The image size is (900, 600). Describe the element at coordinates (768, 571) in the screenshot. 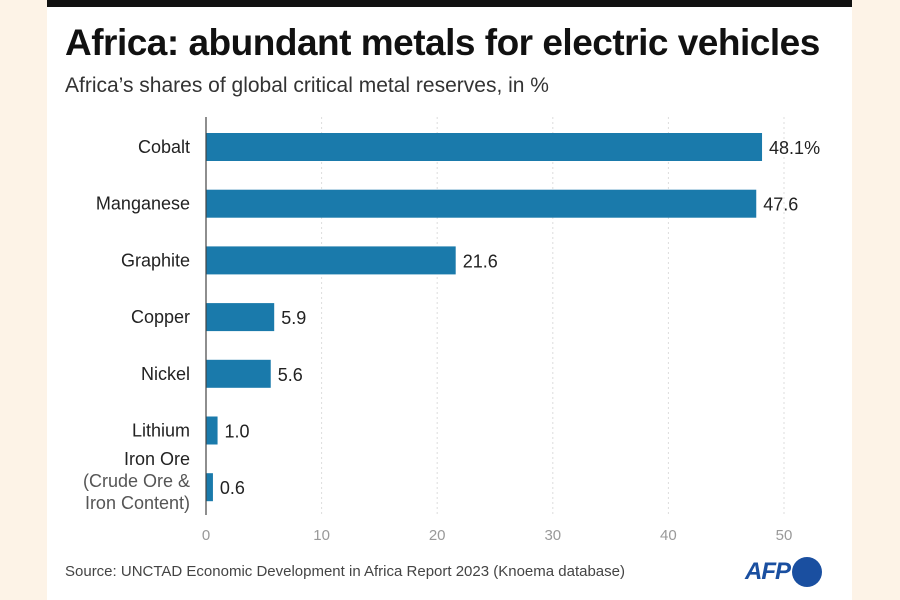

I see `afp-logo-text: AFP` at that location.